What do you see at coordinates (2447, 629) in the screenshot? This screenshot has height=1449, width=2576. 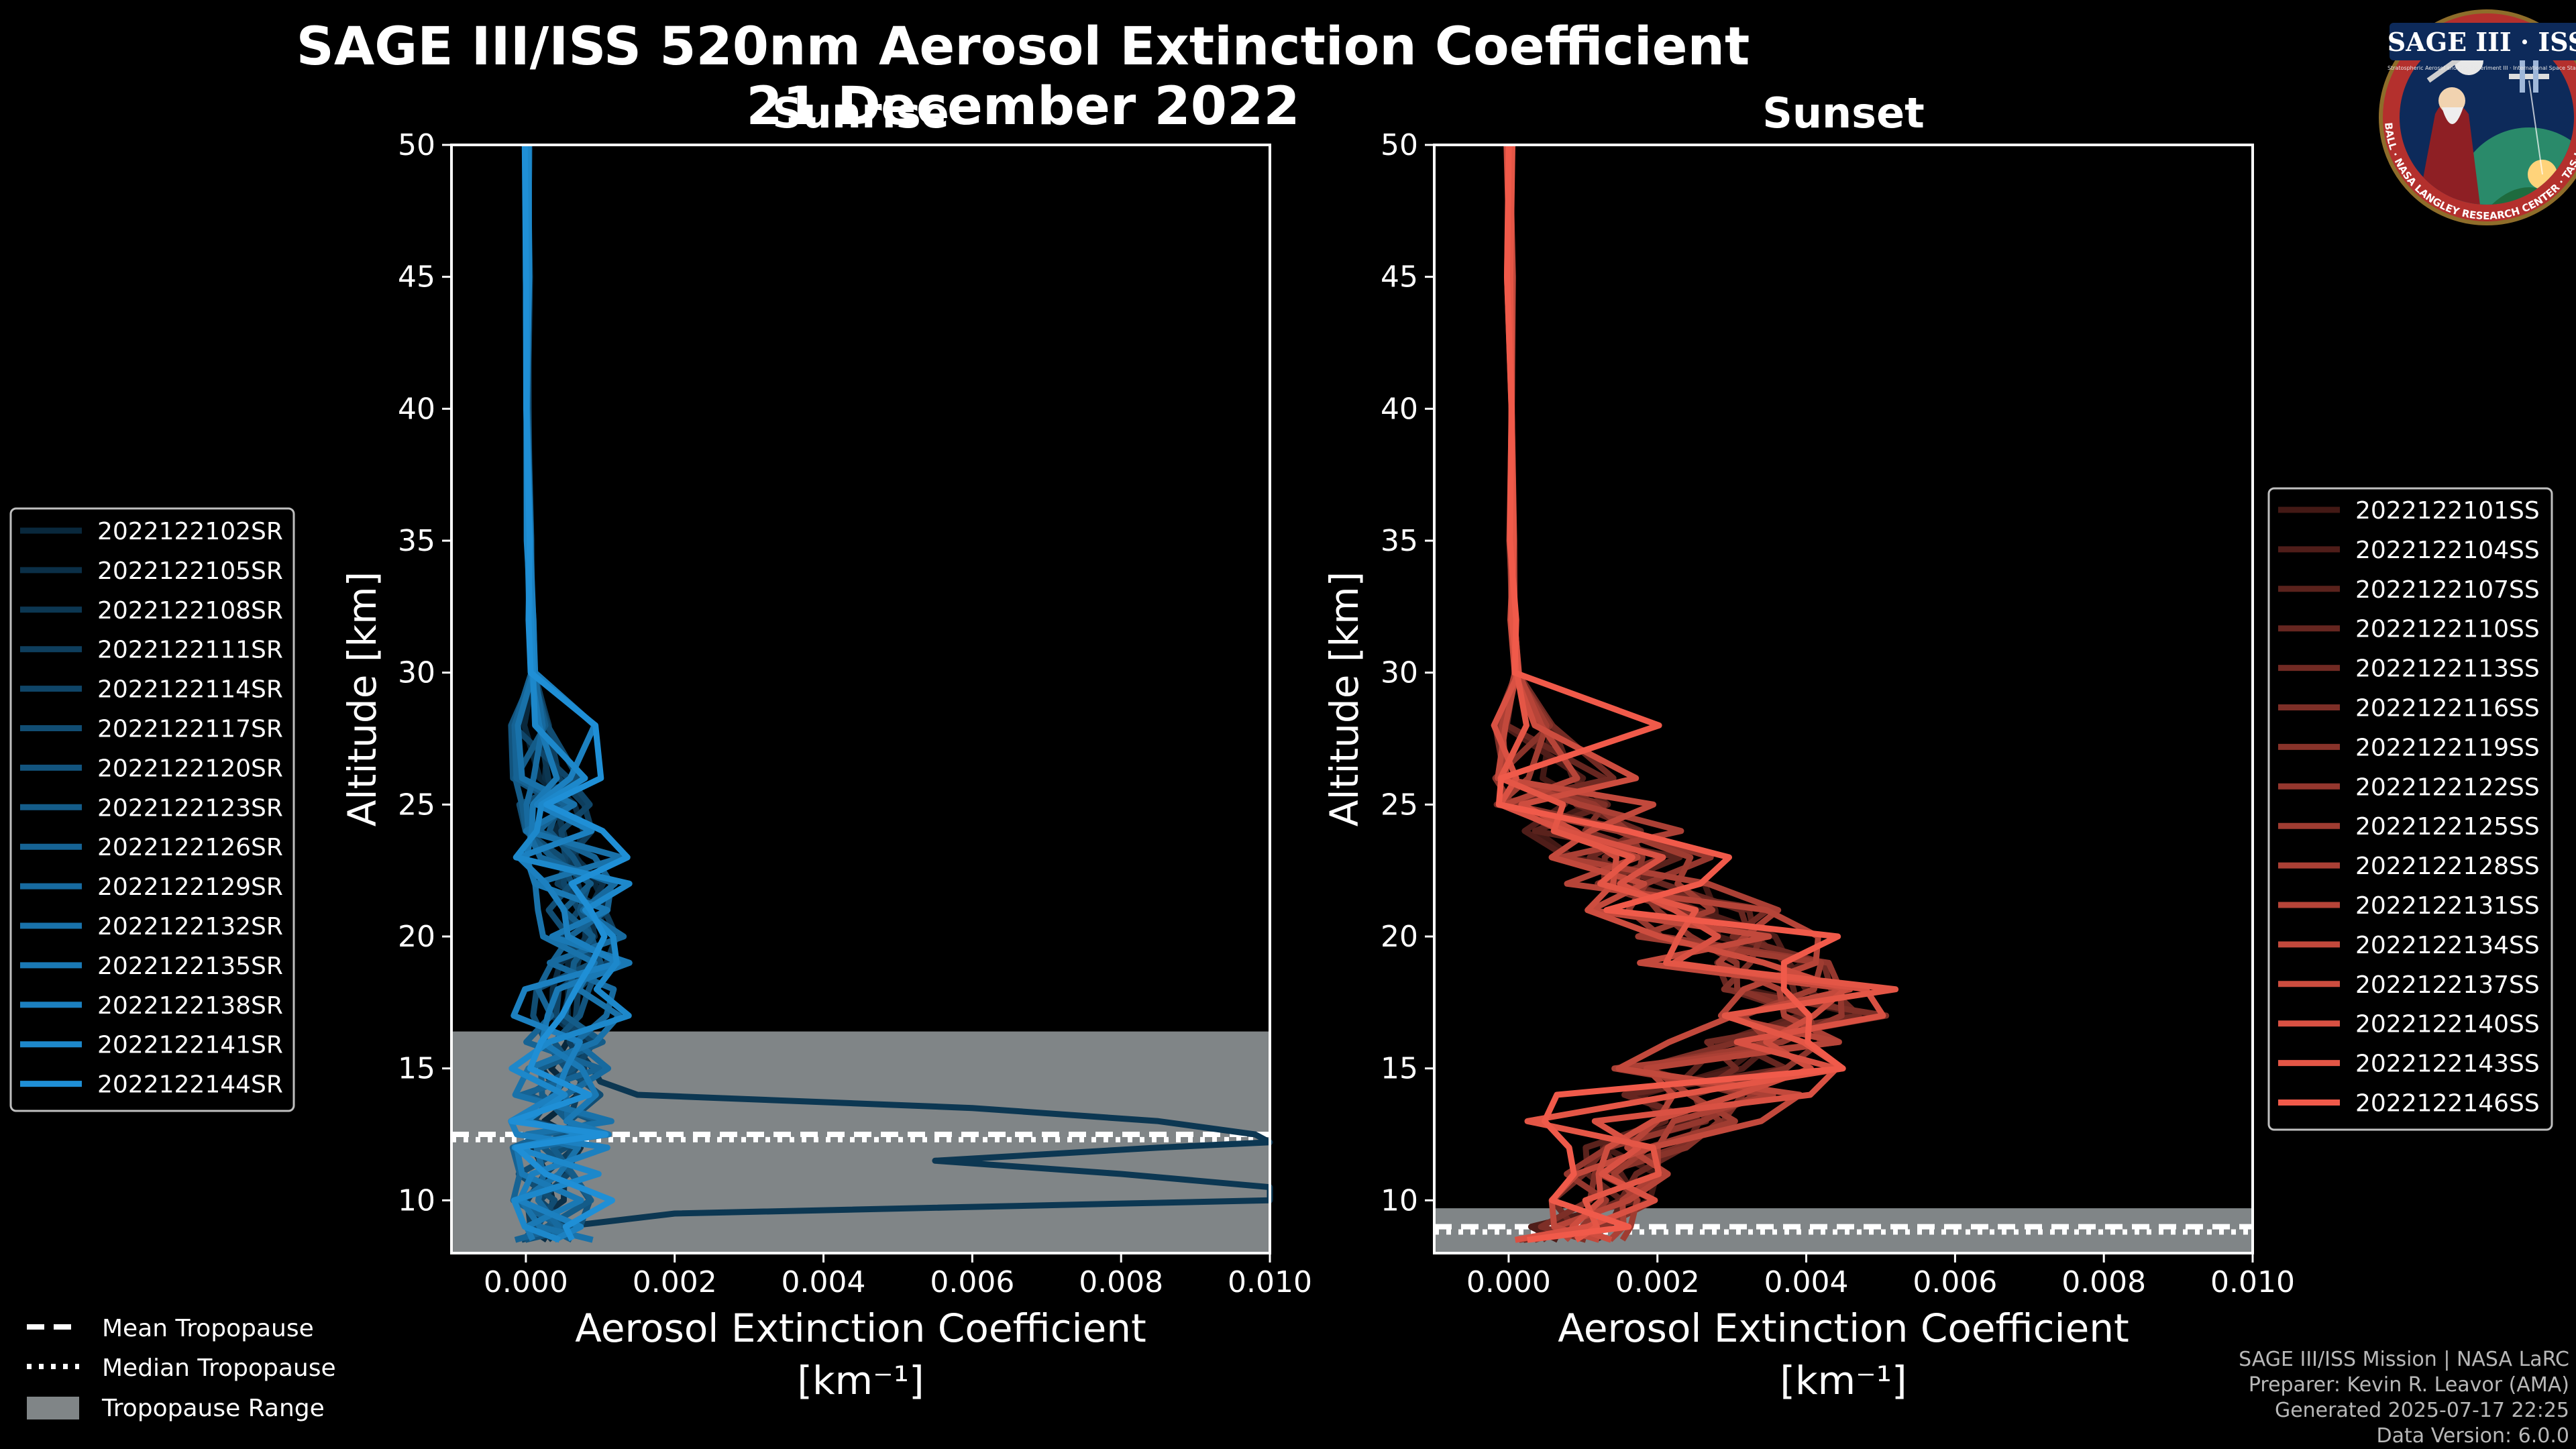 I see `sunset-legend-label-2022122110SS: 2022122110SS` at bounding box center [2447, 629].